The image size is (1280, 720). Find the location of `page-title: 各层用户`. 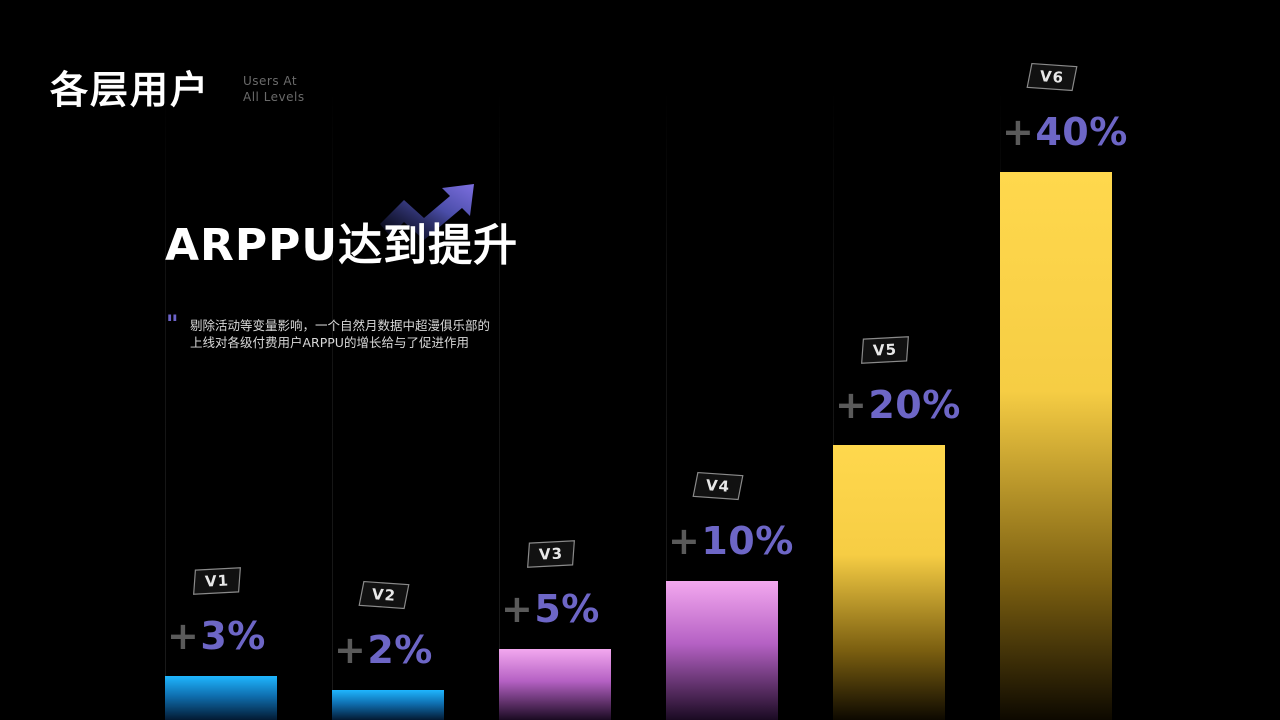

page-title: 各层用户 is located at coordinates (130, 90).